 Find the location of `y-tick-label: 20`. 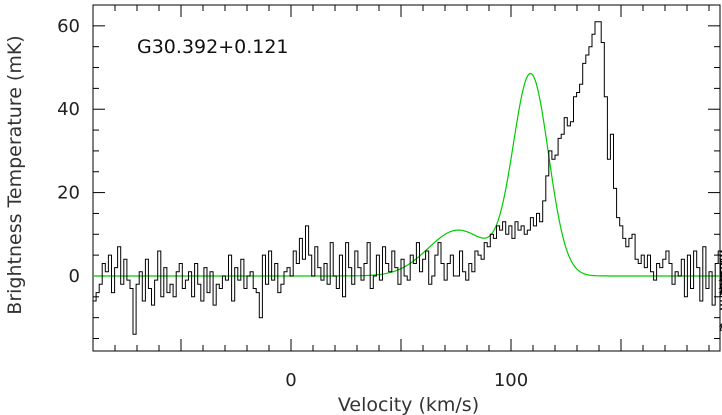

y-tick-label: 20 is located at coordinates (68, 193).